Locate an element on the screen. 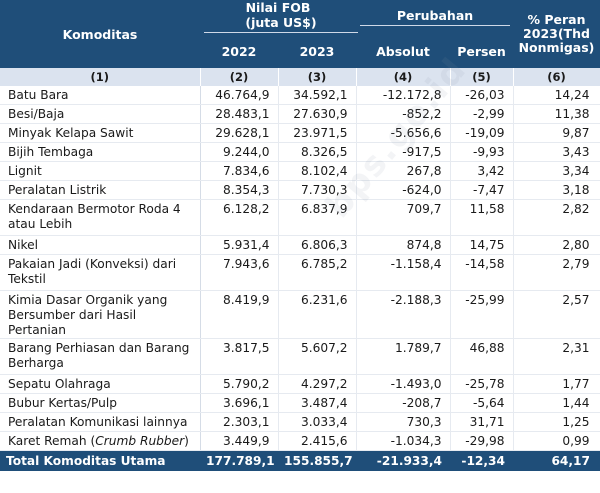  change-percent: -2,99 is located at coordinates (482, 114).